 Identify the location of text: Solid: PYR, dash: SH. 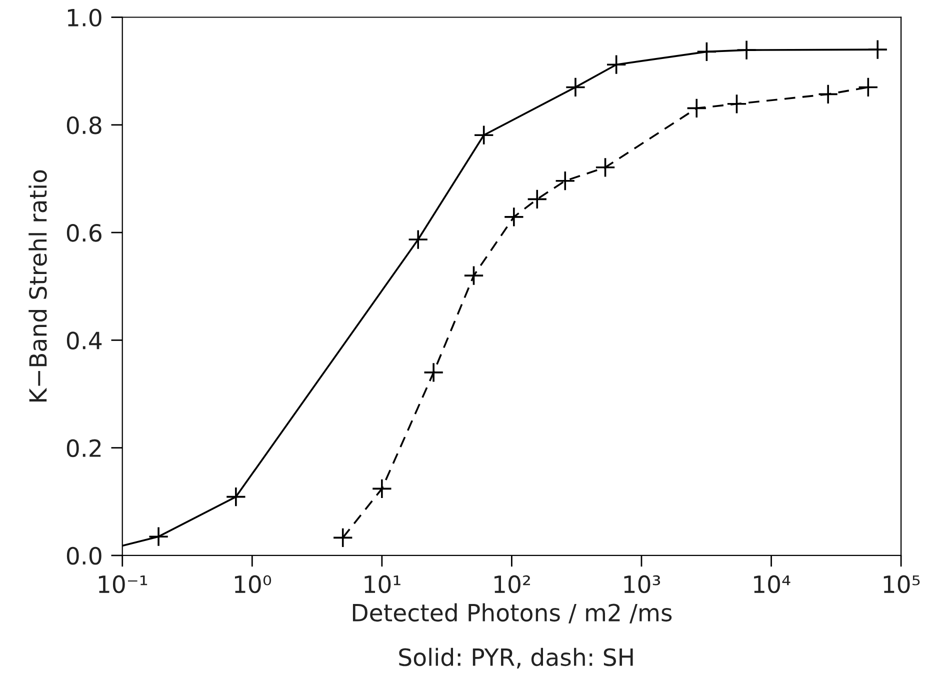
(516, 658).